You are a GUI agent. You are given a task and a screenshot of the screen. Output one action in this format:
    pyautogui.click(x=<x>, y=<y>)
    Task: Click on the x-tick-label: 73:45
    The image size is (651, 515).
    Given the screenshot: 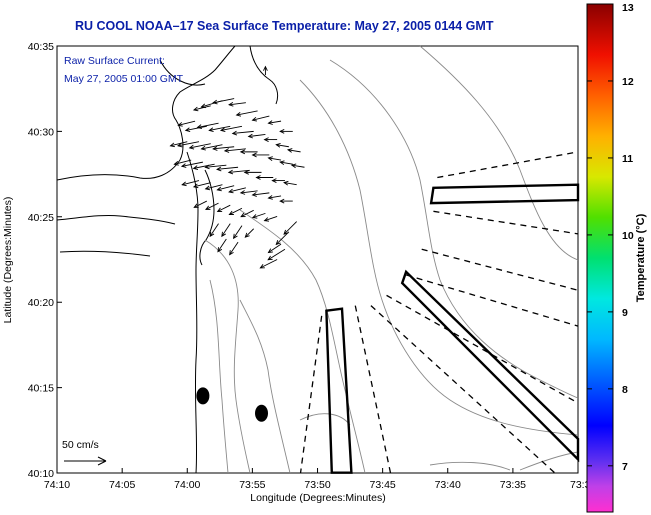 What is the action you would take?
    pyautogui.click(x=382, y=485)
    